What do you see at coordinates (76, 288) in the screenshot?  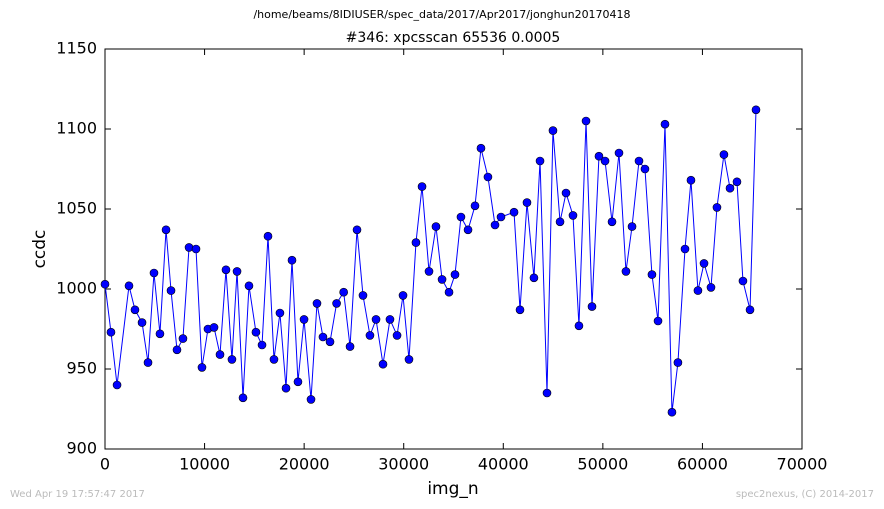 I see `y-tick-label: 1000` at bounding box center [76, 288].